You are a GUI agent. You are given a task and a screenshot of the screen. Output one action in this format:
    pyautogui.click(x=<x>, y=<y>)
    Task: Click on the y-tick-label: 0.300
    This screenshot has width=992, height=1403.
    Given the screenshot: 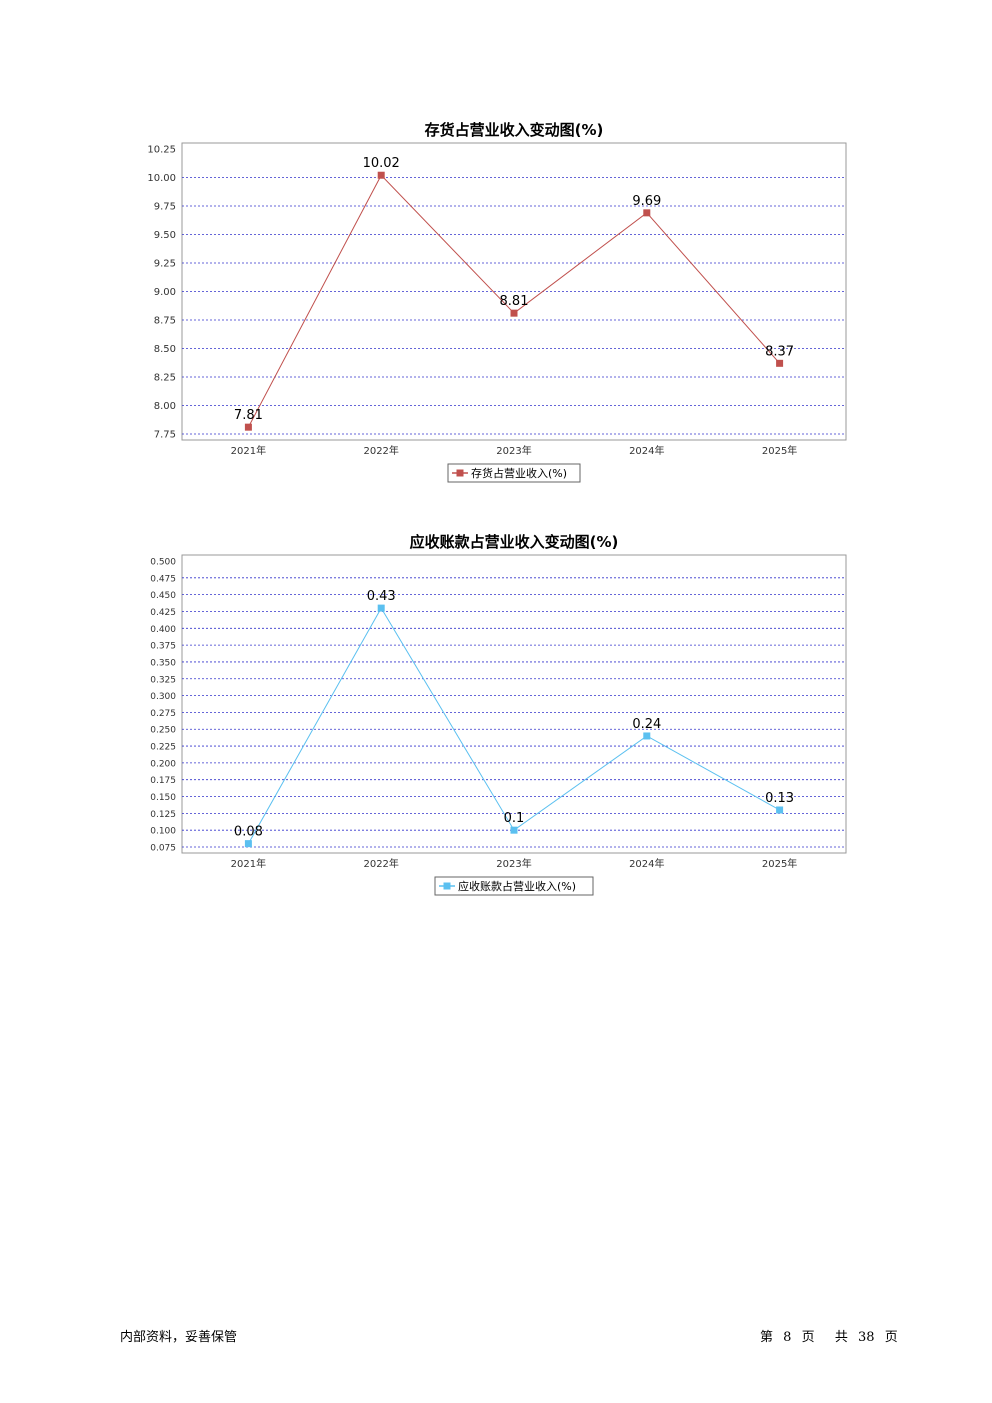 What is the action you would take?
    pyautogui.click(x=163, y=697)
    